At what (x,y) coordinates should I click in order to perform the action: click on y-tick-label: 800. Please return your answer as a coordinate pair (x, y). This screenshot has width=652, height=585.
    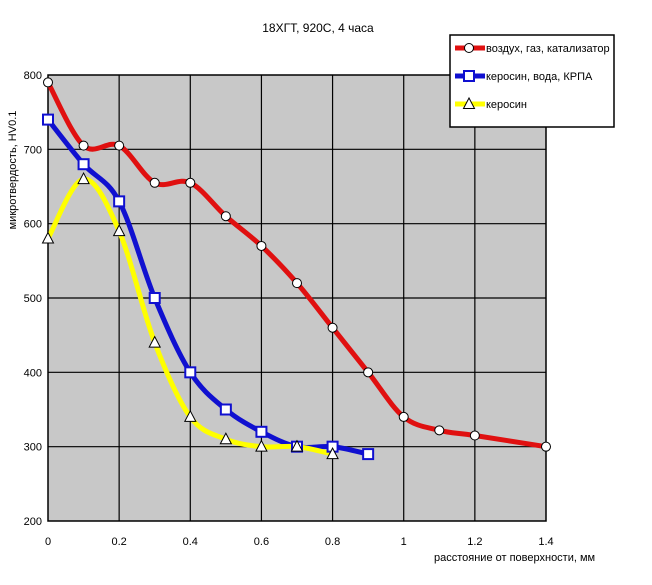
    Looking at the image, I should click on (33, 76).